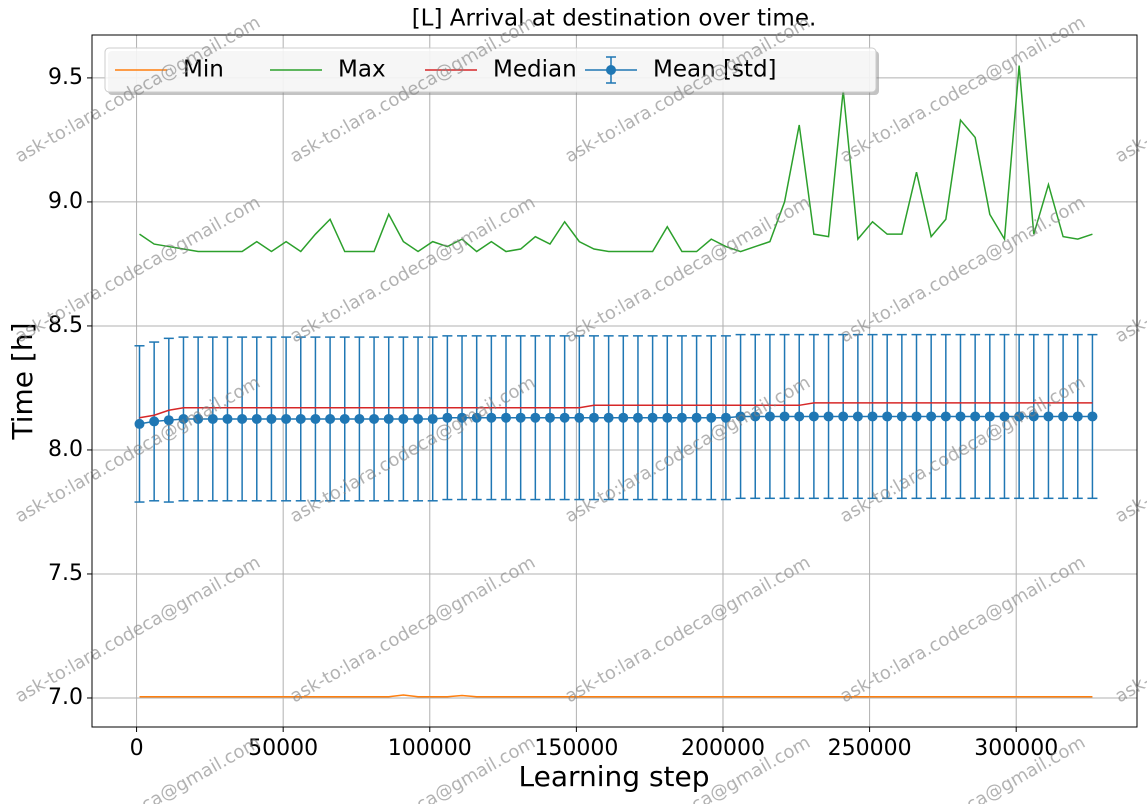 This screenshot has height=804, width=1147. What do you see at coordinates (65, 573) in the screenshot?
I see `y-tick-label: 7.5` at bounding box center [65, 573].